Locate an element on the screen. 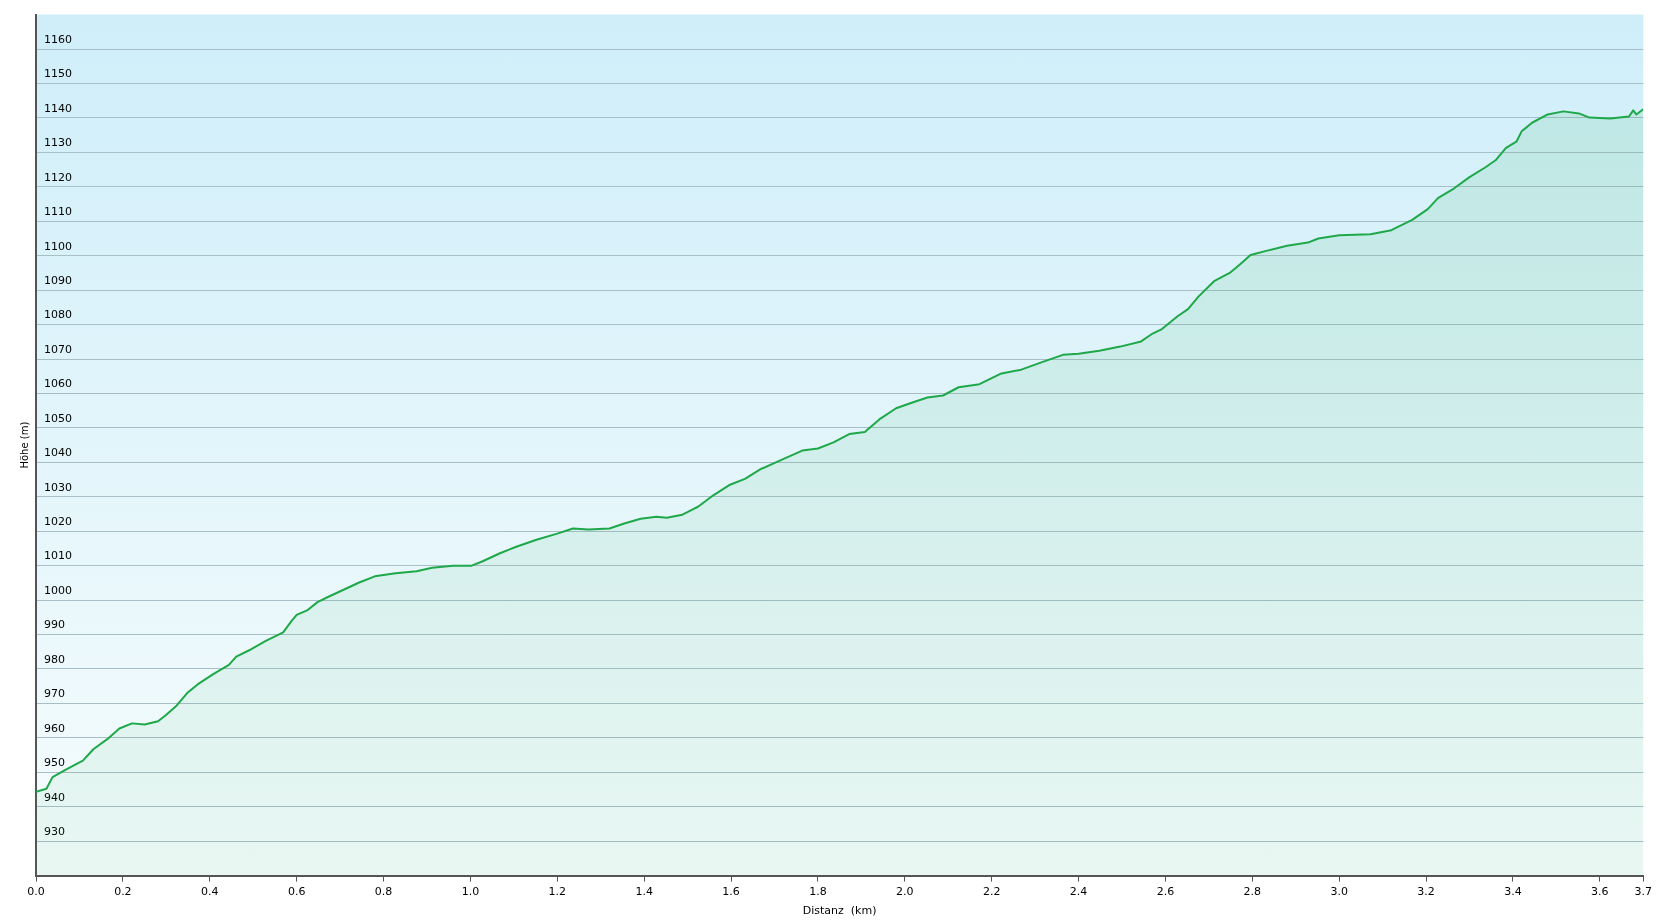  x-tick-label: 3.6 is located at coordinates (1600, 892).